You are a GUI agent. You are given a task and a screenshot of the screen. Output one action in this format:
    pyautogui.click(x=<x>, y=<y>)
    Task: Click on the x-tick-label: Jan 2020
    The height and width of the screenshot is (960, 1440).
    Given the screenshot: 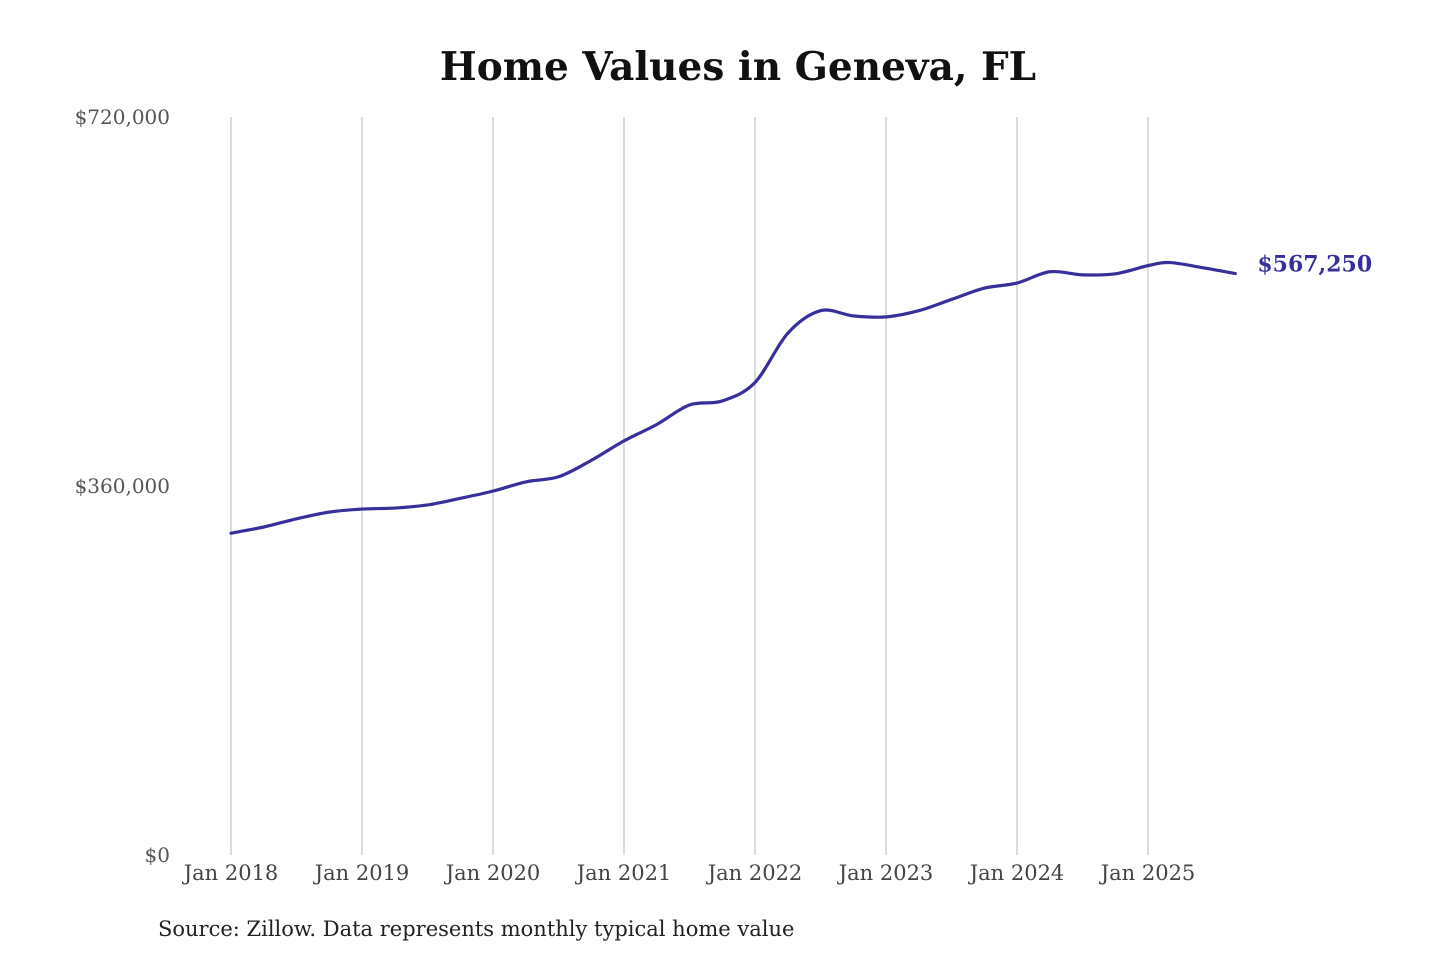 What is the action you would take?
    pyautogui.click(x=492, y=873)
    